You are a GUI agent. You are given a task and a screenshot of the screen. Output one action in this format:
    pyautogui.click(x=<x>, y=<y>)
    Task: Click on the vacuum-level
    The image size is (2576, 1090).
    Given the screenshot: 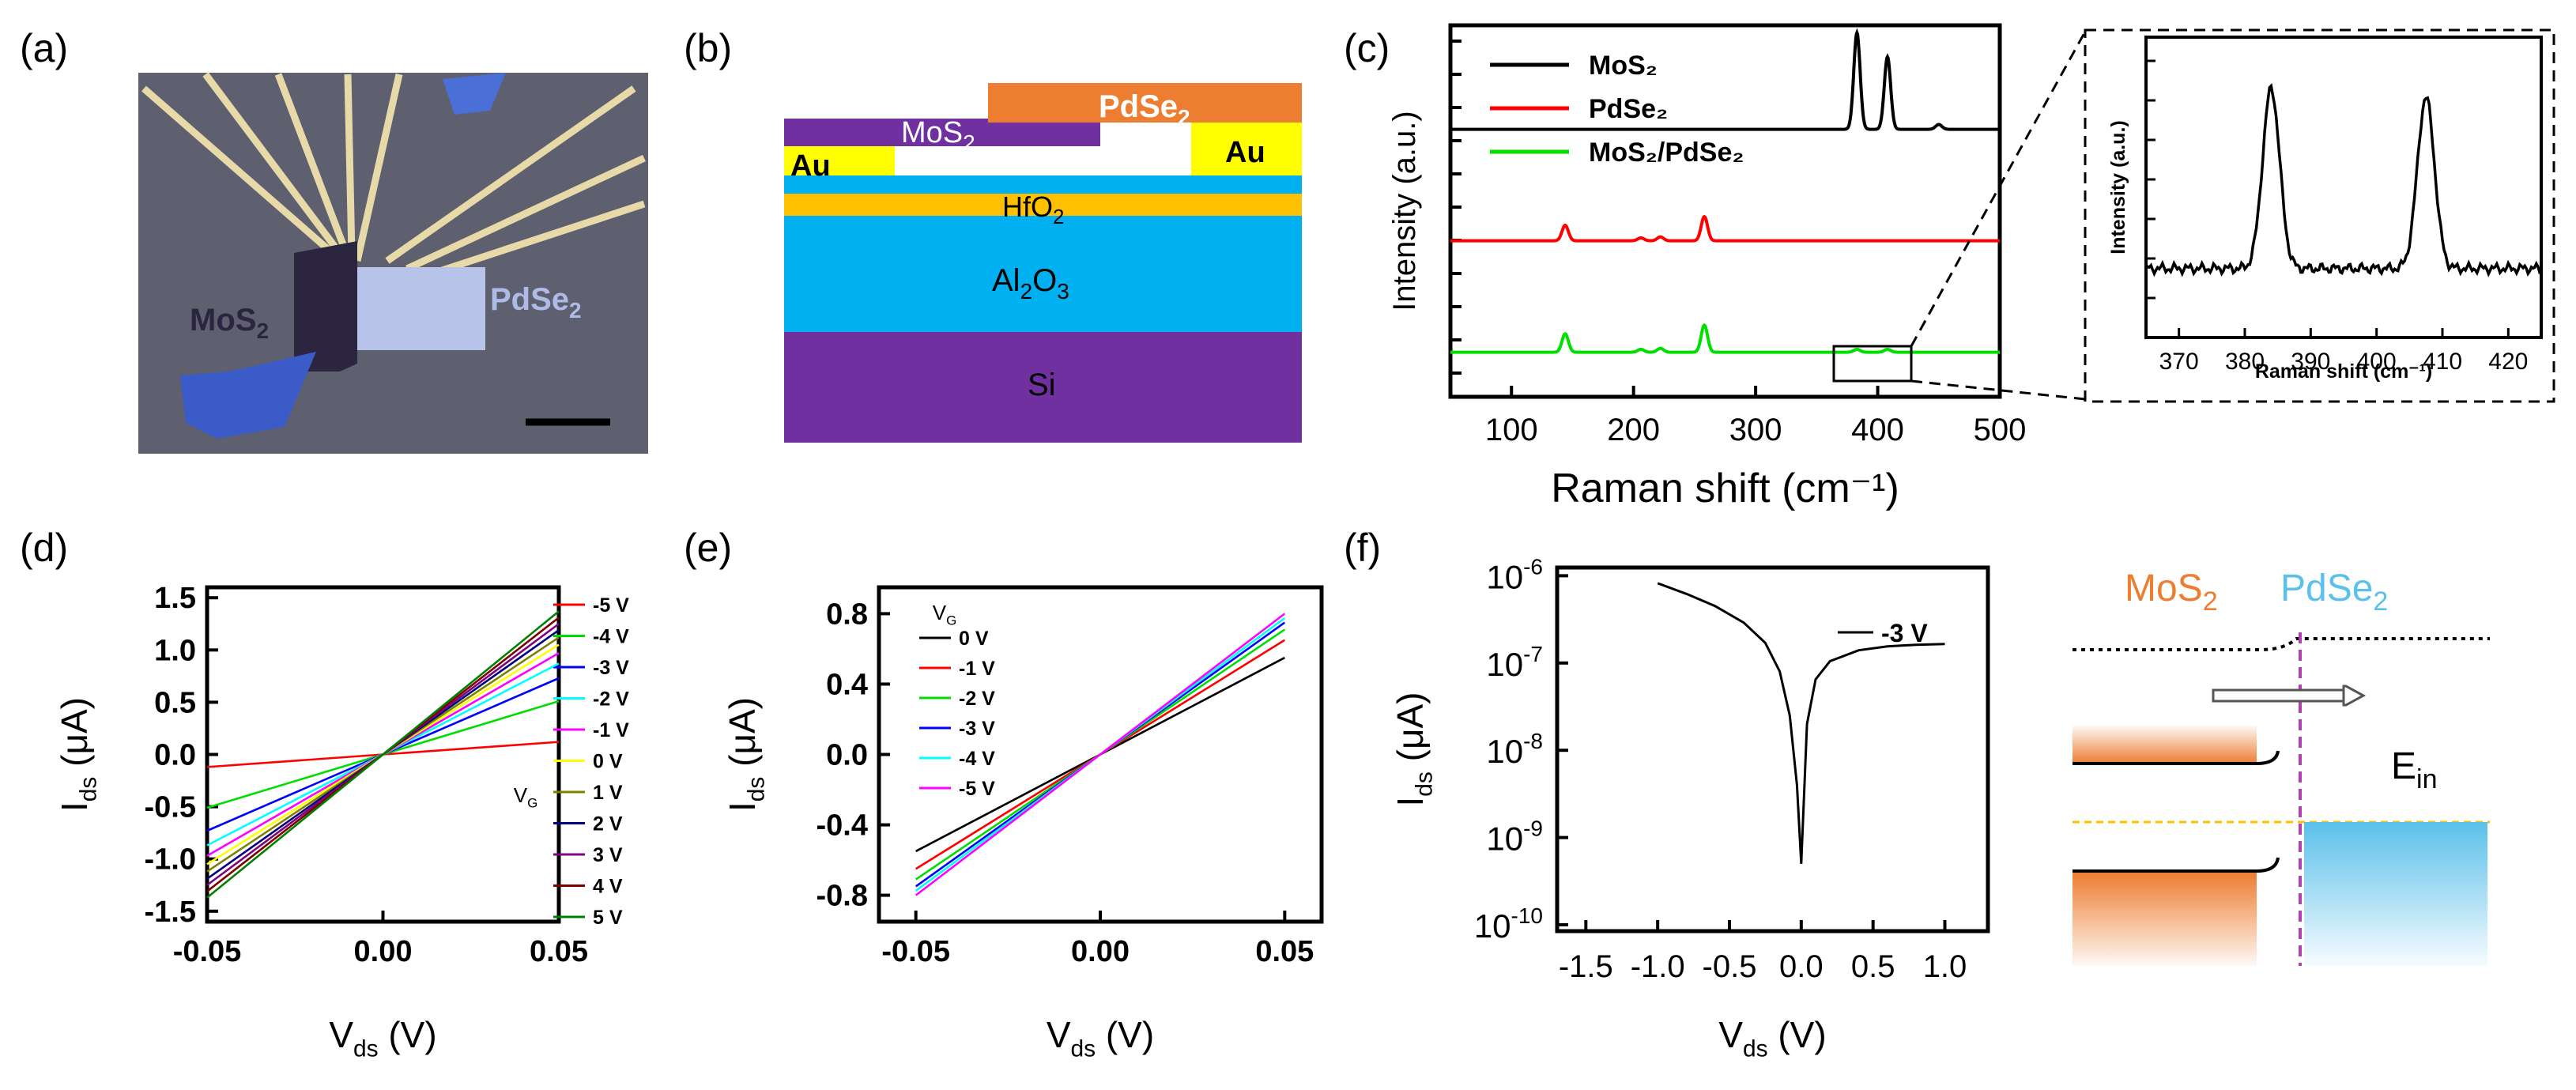 What is the action you would take?
    pyautogui.click(x=2281, y=644)
    